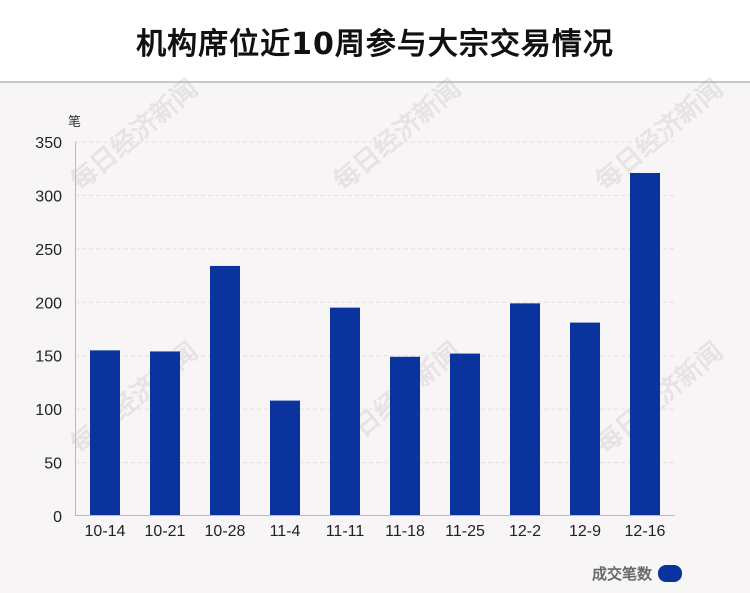  I want to click on x-tick-label: 10-21, so click(165, 531).